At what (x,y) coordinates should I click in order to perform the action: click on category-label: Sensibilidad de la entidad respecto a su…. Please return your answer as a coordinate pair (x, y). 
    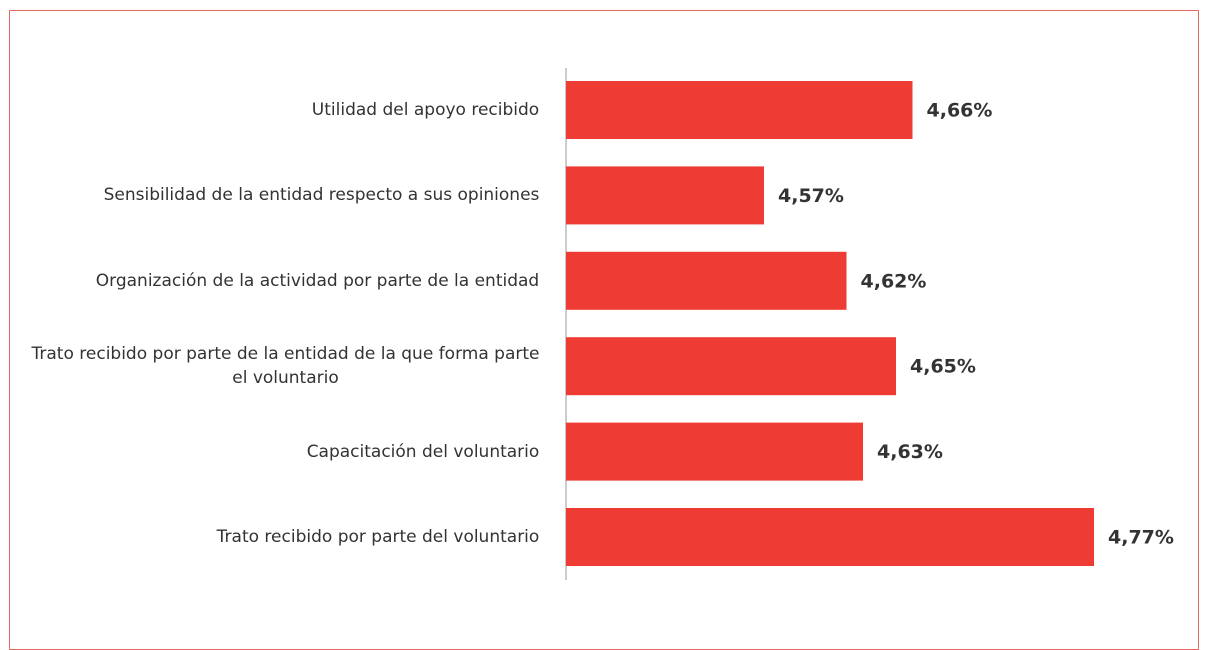
    Looking at the image, I should click on (321, 195).